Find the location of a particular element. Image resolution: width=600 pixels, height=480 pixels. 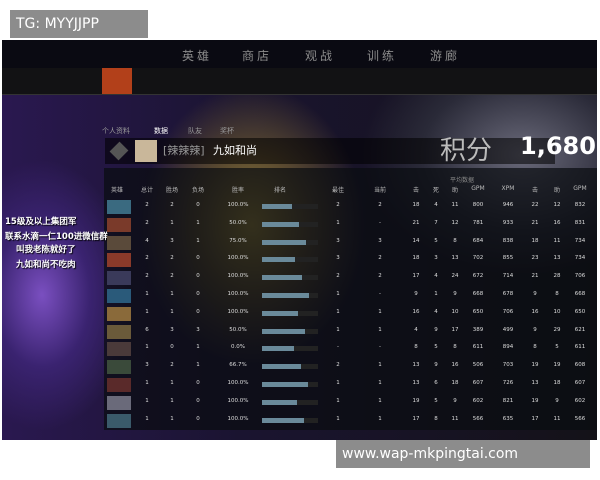

table-cell: 3 is located at coordinates (338, 240).